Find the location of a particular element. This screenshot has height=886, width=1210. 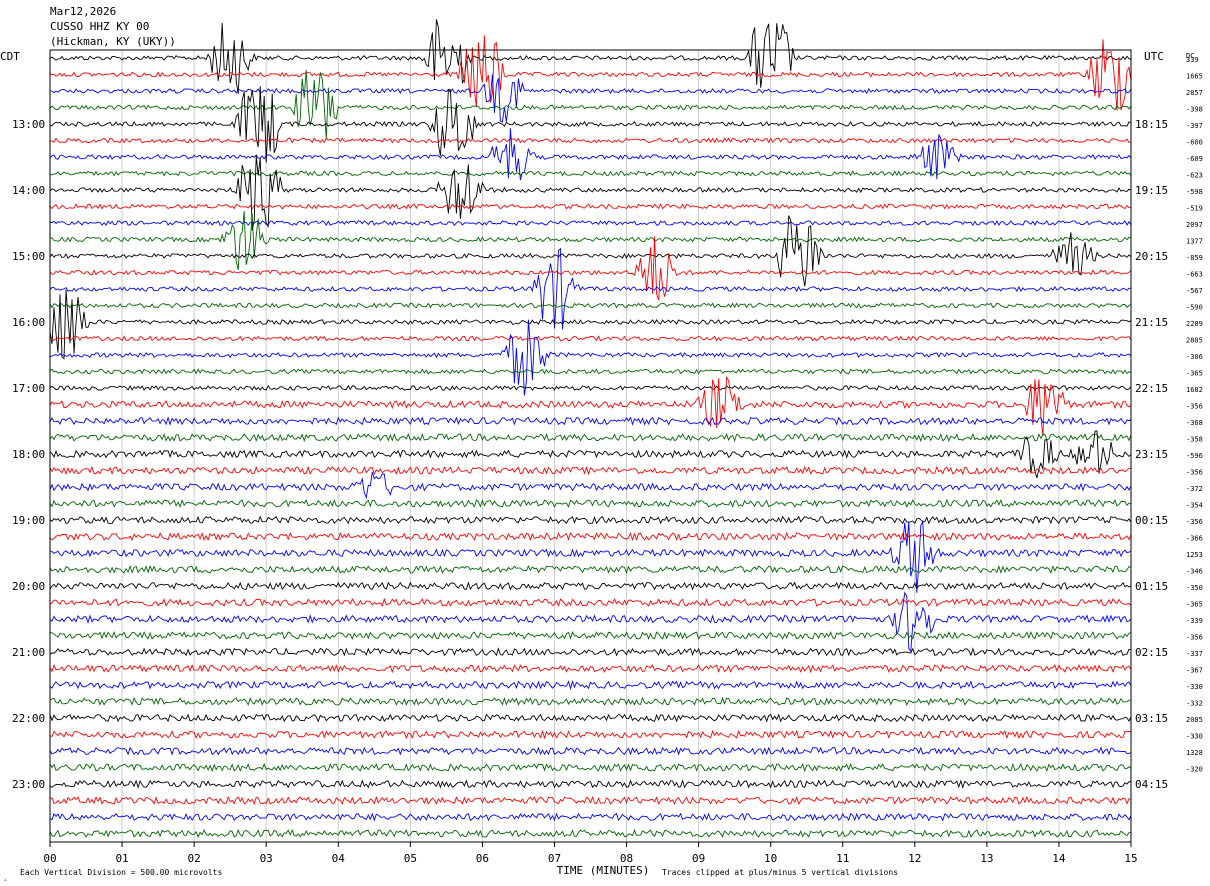

left-time-label: 23:00 is located at coordinates (28, 784).